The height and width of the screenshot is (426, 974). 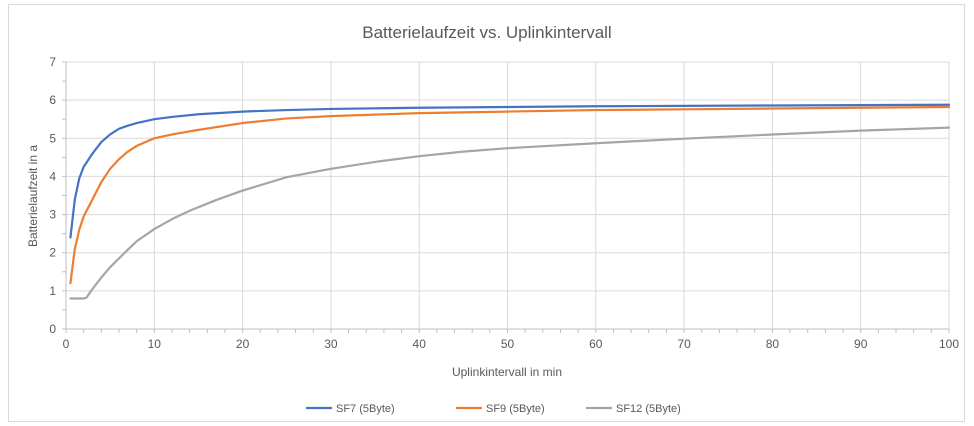 What do you see at coordinates (52, 253) in the screenshot?
I see `y-tick-label-2: 2` at bounding box center [52, 253].